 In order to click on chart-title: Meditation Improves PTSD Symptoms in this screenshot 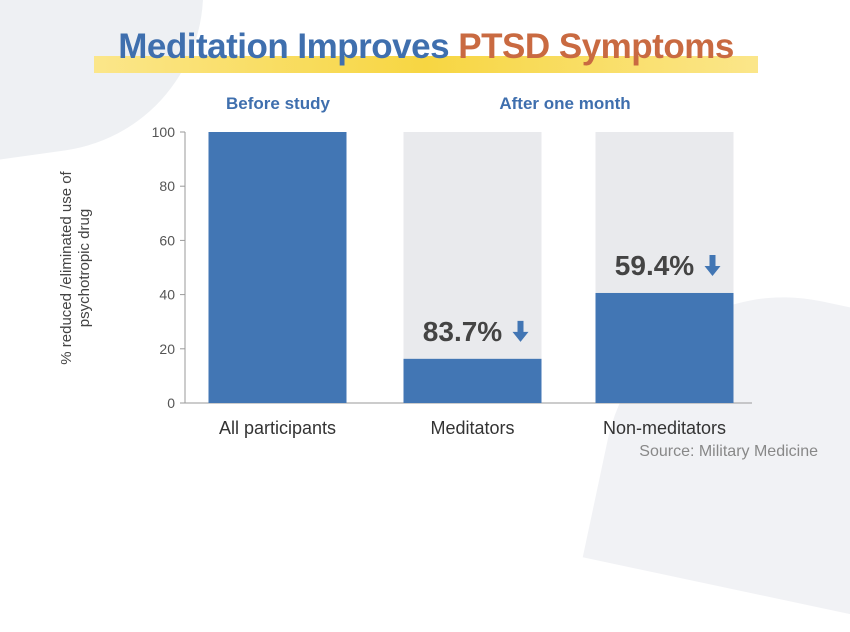, I will do `click(426, 49)`.